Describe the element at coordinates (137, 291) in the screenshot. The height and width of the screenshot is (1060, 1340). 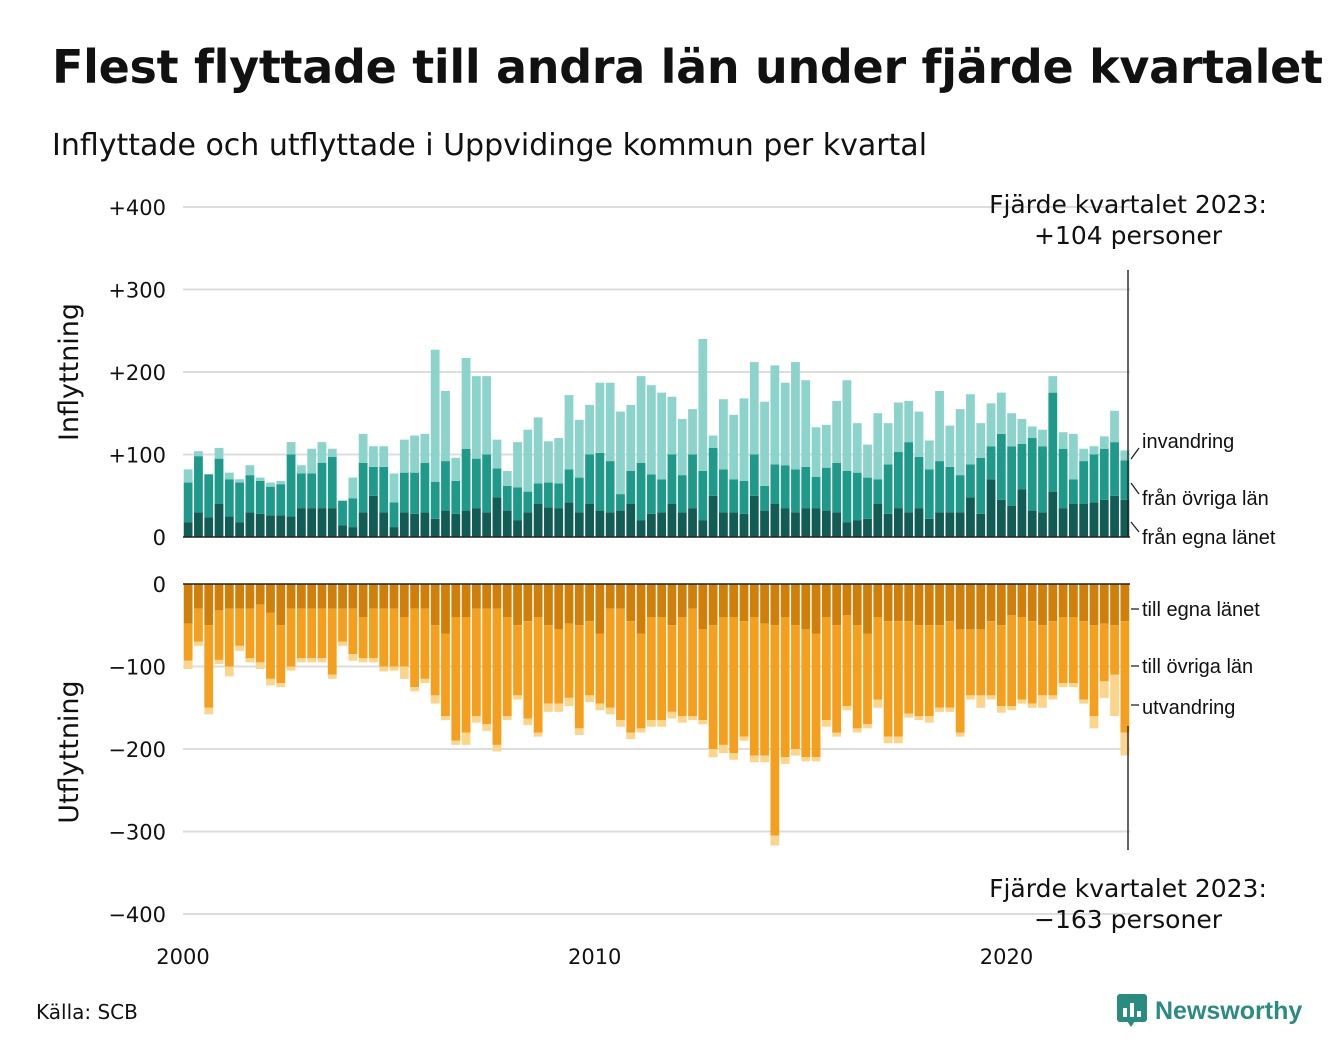
I see `y-tick-top: +300` at that location.